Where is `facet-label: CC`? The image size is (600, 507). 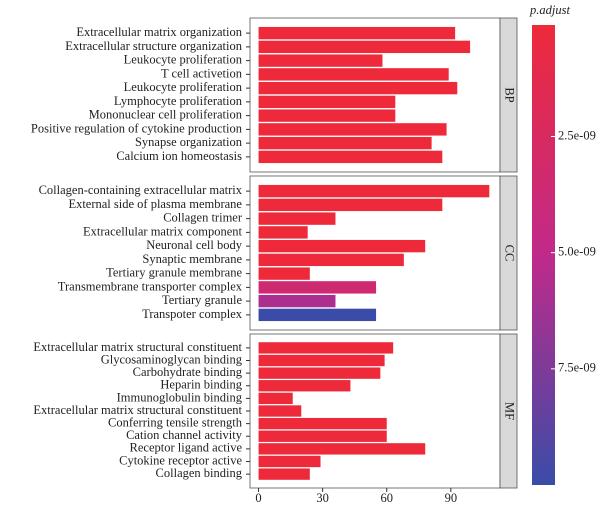
facet-label: CC is located at coordinates (510, 253).